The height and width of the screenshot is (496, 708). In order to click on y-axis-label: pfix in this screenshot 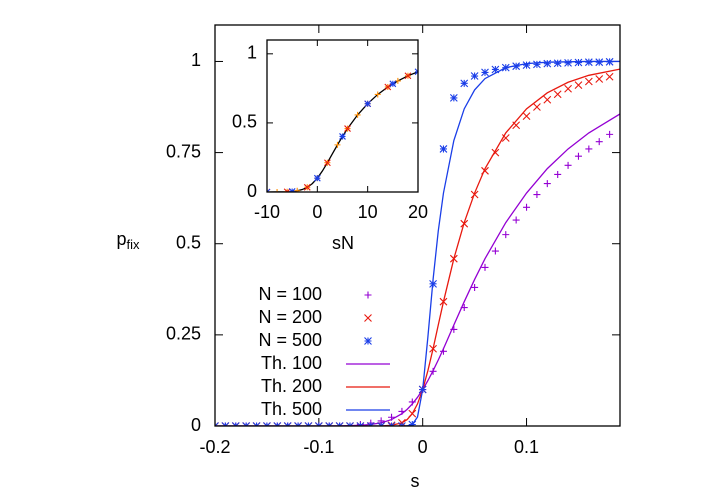, I will do `click(128, 241)`.